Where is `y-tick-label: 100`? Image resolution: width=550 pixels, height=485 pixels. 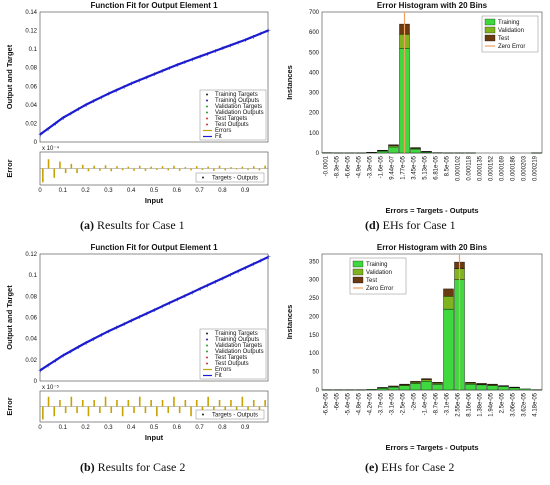 y-tick-label: 100 is located at coordinates (314, 134).